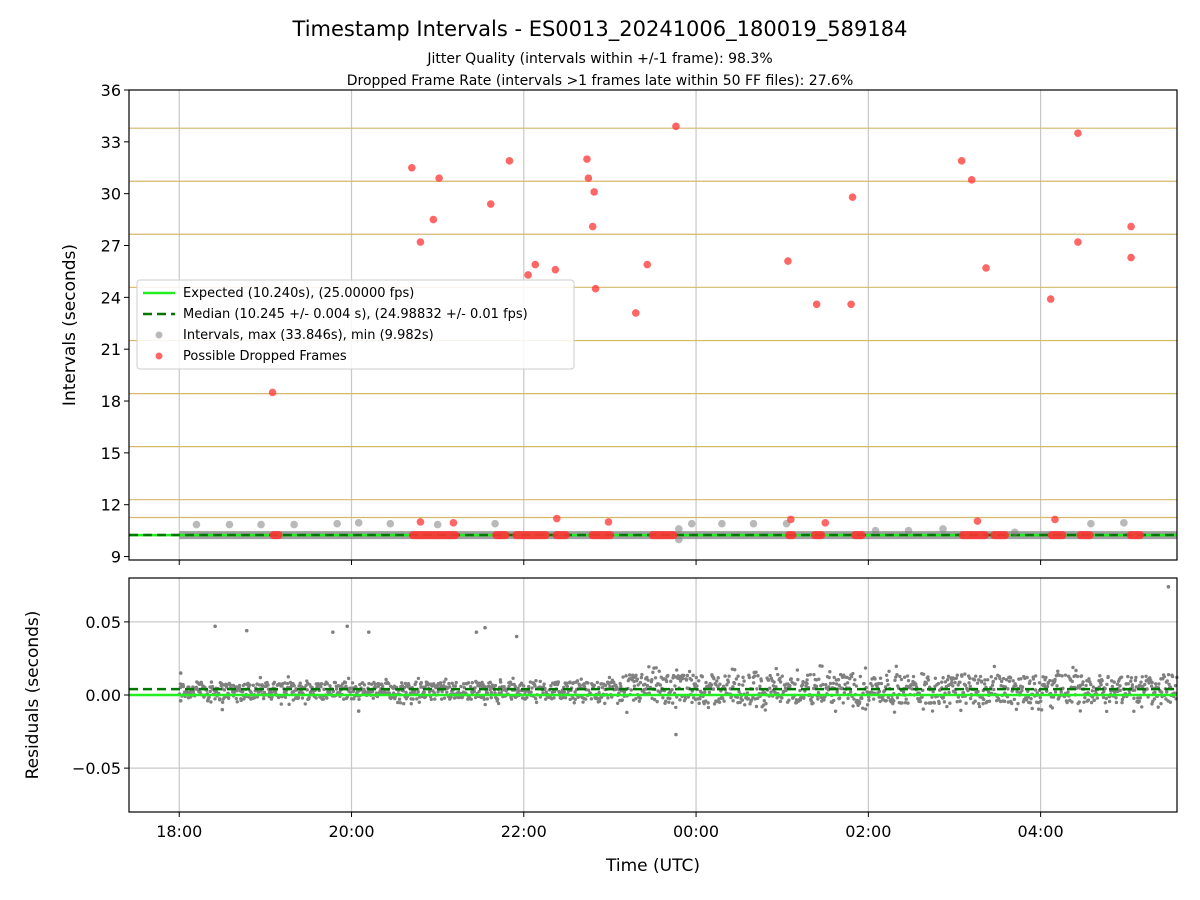  What do you see at coordinates (116, 557) in the screenshot?
I see `top-y-tick-label: 9` at bounding box center [116, 557].